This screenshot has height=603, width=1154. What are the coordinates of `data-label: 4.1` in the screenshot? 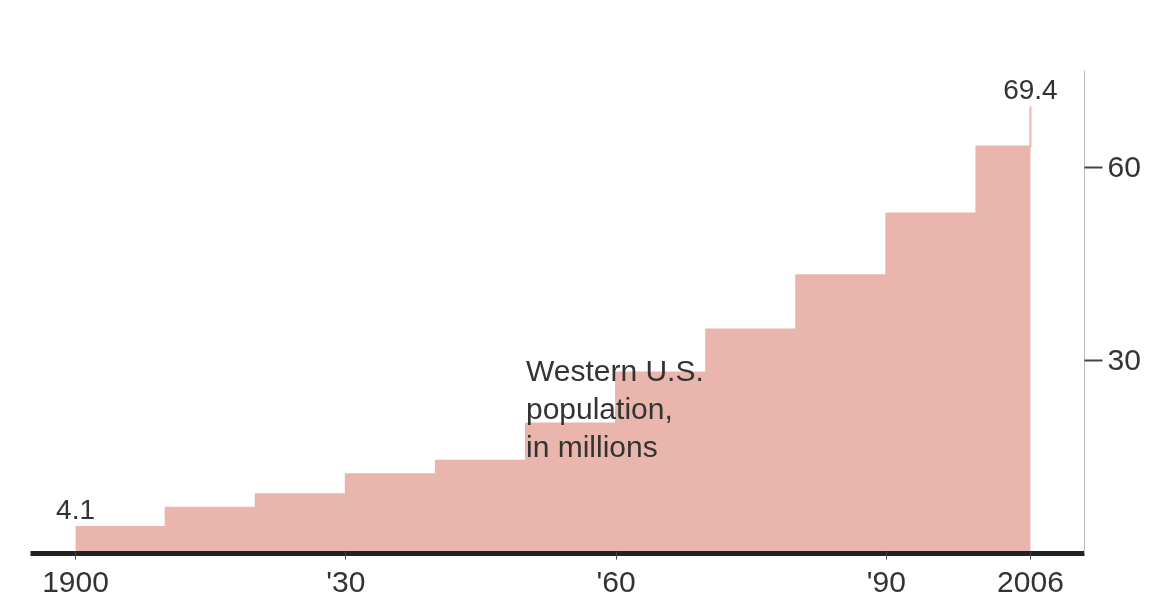 It's located at (76, 510).